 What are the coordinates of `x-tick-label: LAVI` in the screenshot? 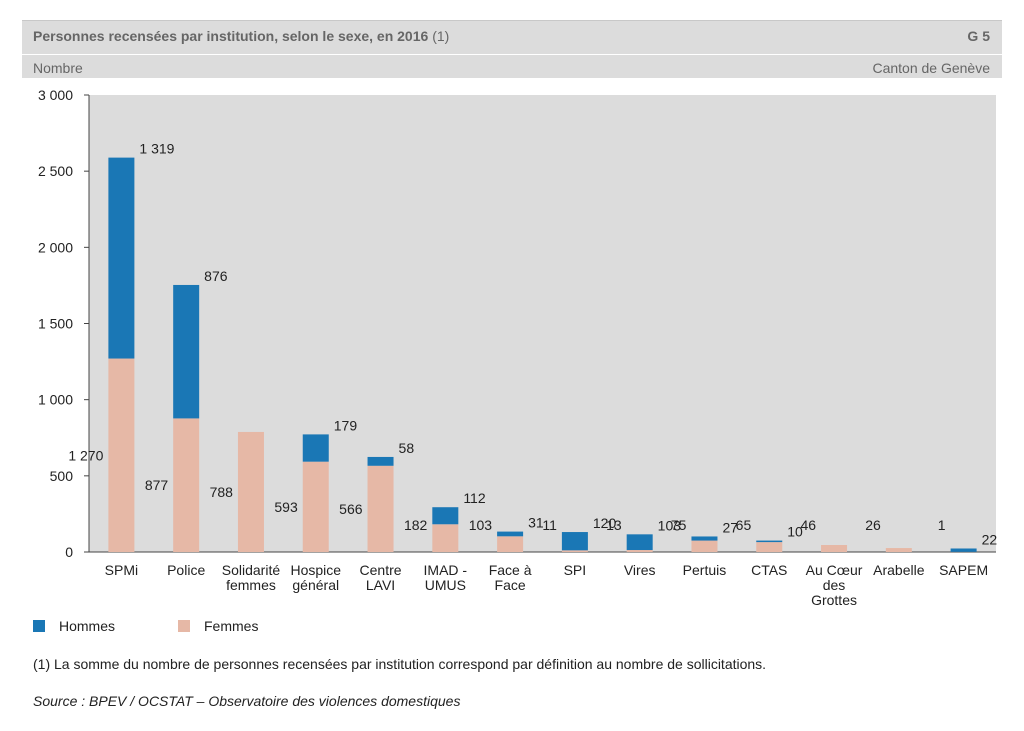 It's located at (380, 585).